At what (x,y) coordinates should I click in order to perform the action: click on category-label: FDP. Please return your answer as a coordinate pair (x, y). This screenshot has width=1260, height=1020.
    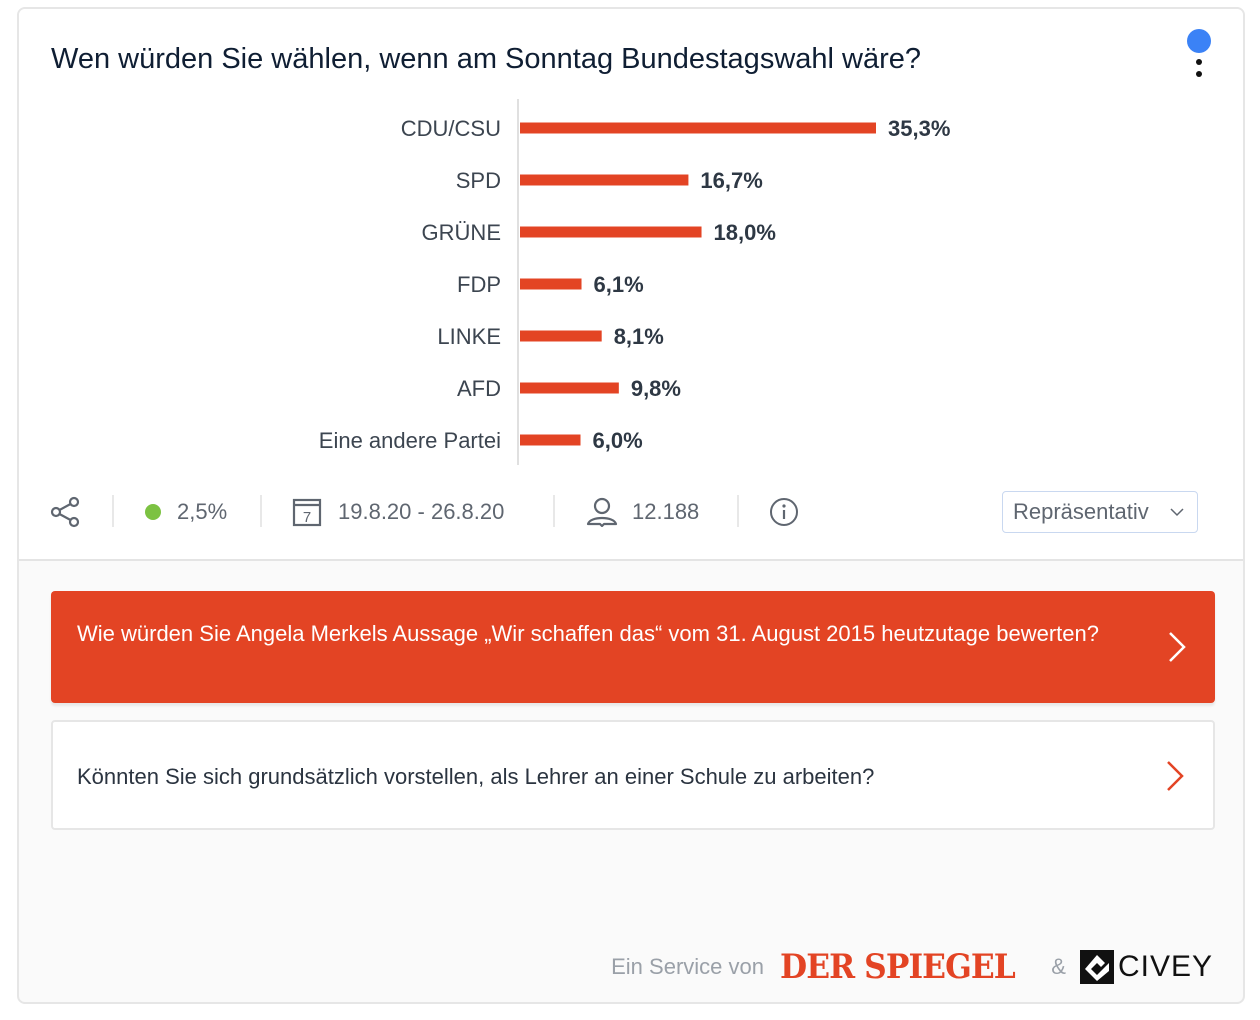
    Looking at the image, I should click on (479, 284).